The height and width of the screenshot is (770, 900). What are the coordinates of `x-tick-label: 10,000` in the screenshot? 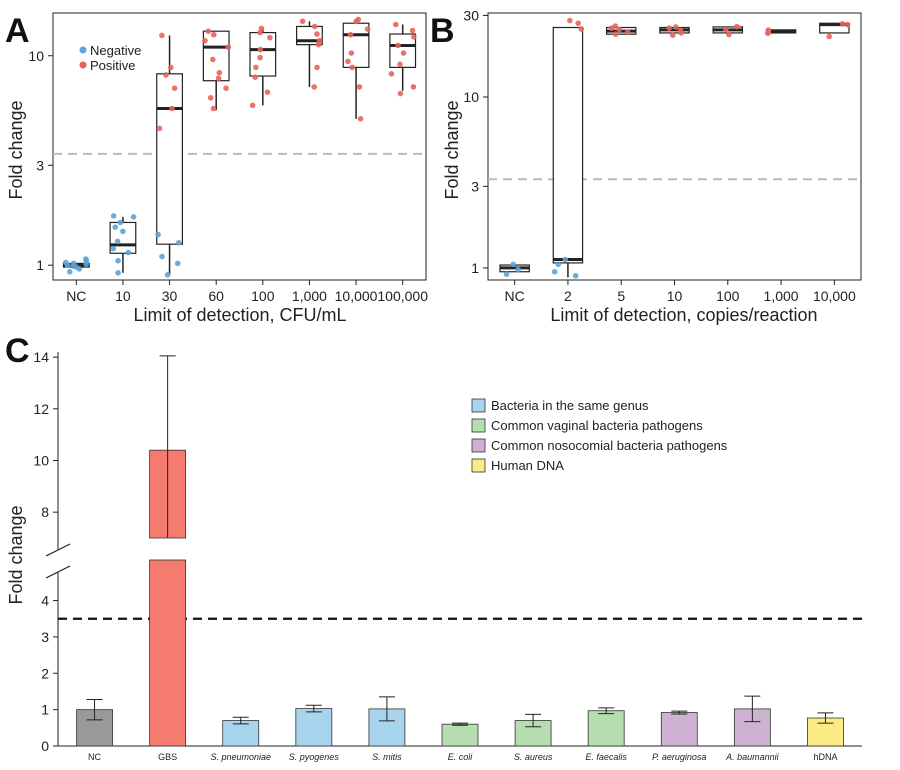 It's located at (356, 296).